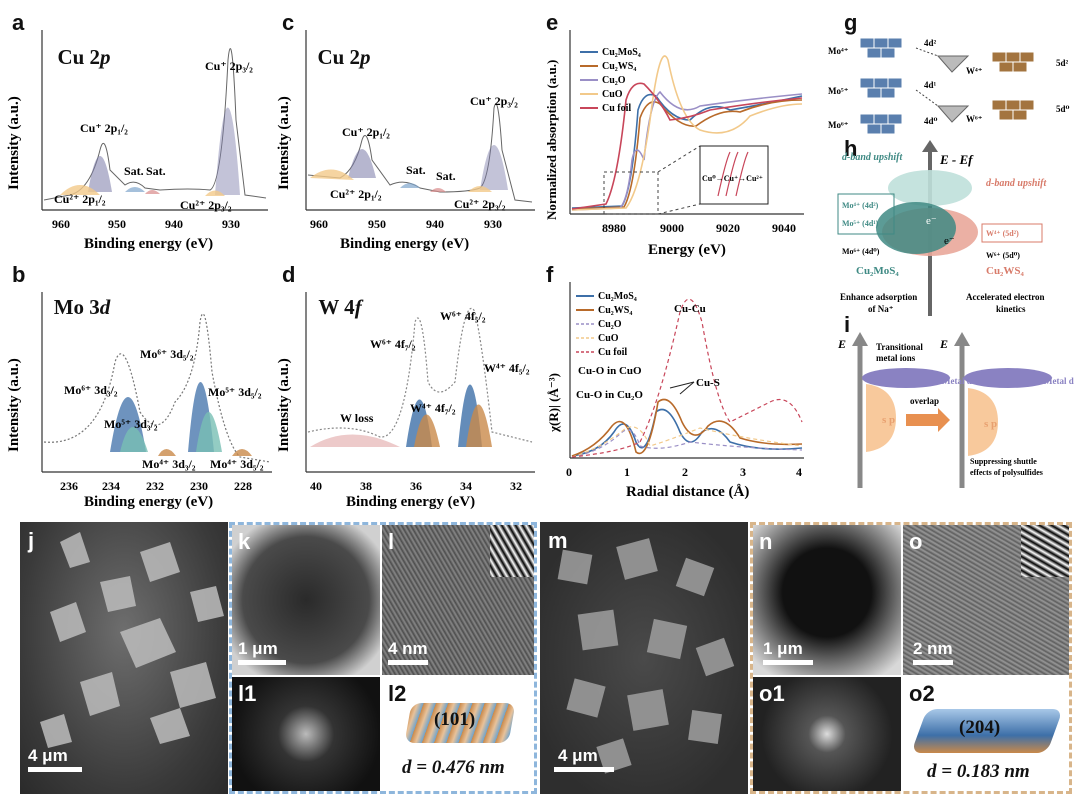  Describe the element at coordinates (612, 352) in the screenshot. I see `exafs-legend-4: Cu foil` at that location.